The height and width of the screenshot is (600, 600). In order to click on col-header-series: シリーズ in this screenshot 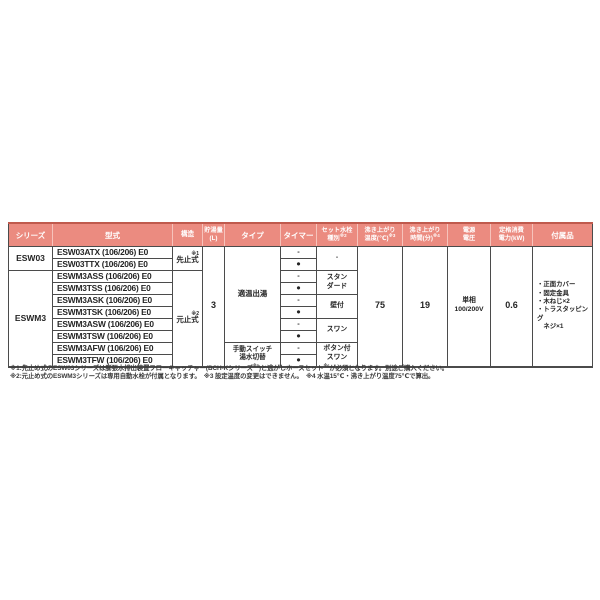, I will do `click(30, 234)`.